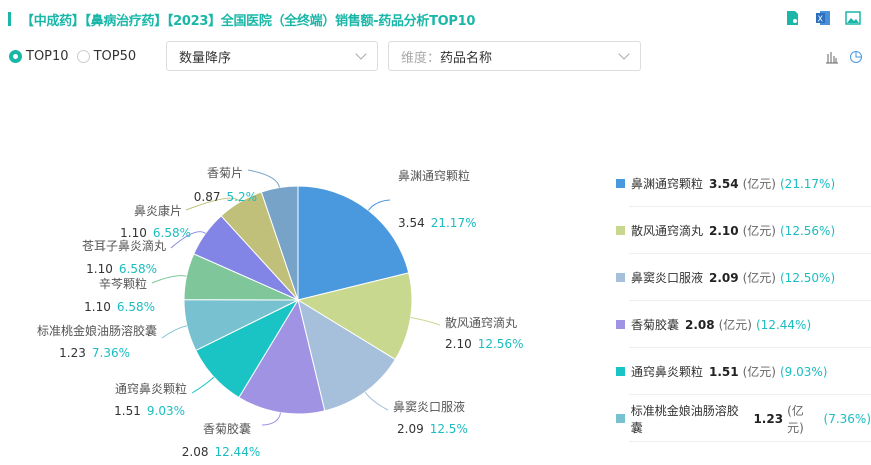 The width and height of the screenshot is (871, 465). What do you see at coordinates (741, 230) in the screenshot?
I see `legend-item: 散风通窍滴丸 2.10 (亿元) (12.56%)` at bounding box center [741, 230].